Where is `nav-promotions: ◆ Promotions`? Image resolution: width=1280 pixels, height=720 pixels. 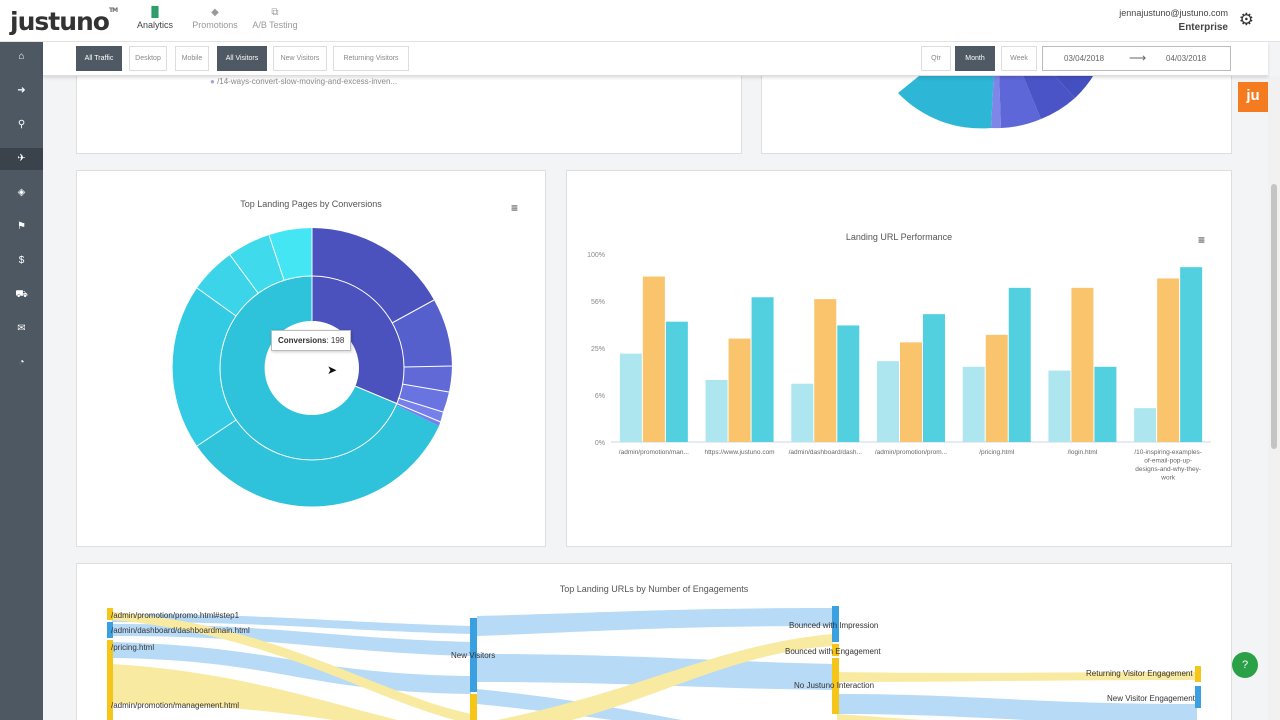 nav-promotions: ◆ Promotions is located at coordinates (215, 18).